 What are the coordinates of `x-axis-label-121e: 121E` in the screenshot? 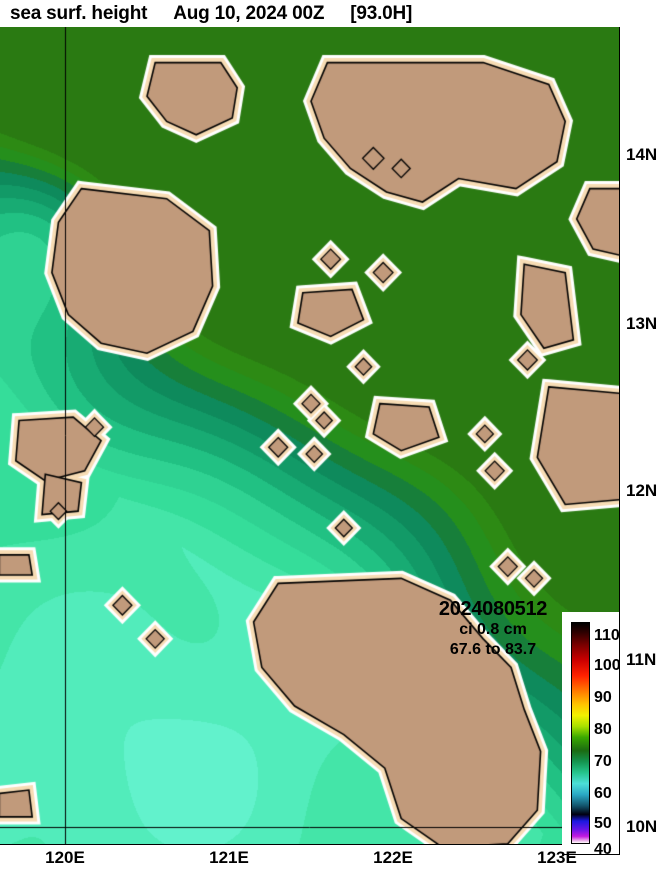 It's located at (229, 857).